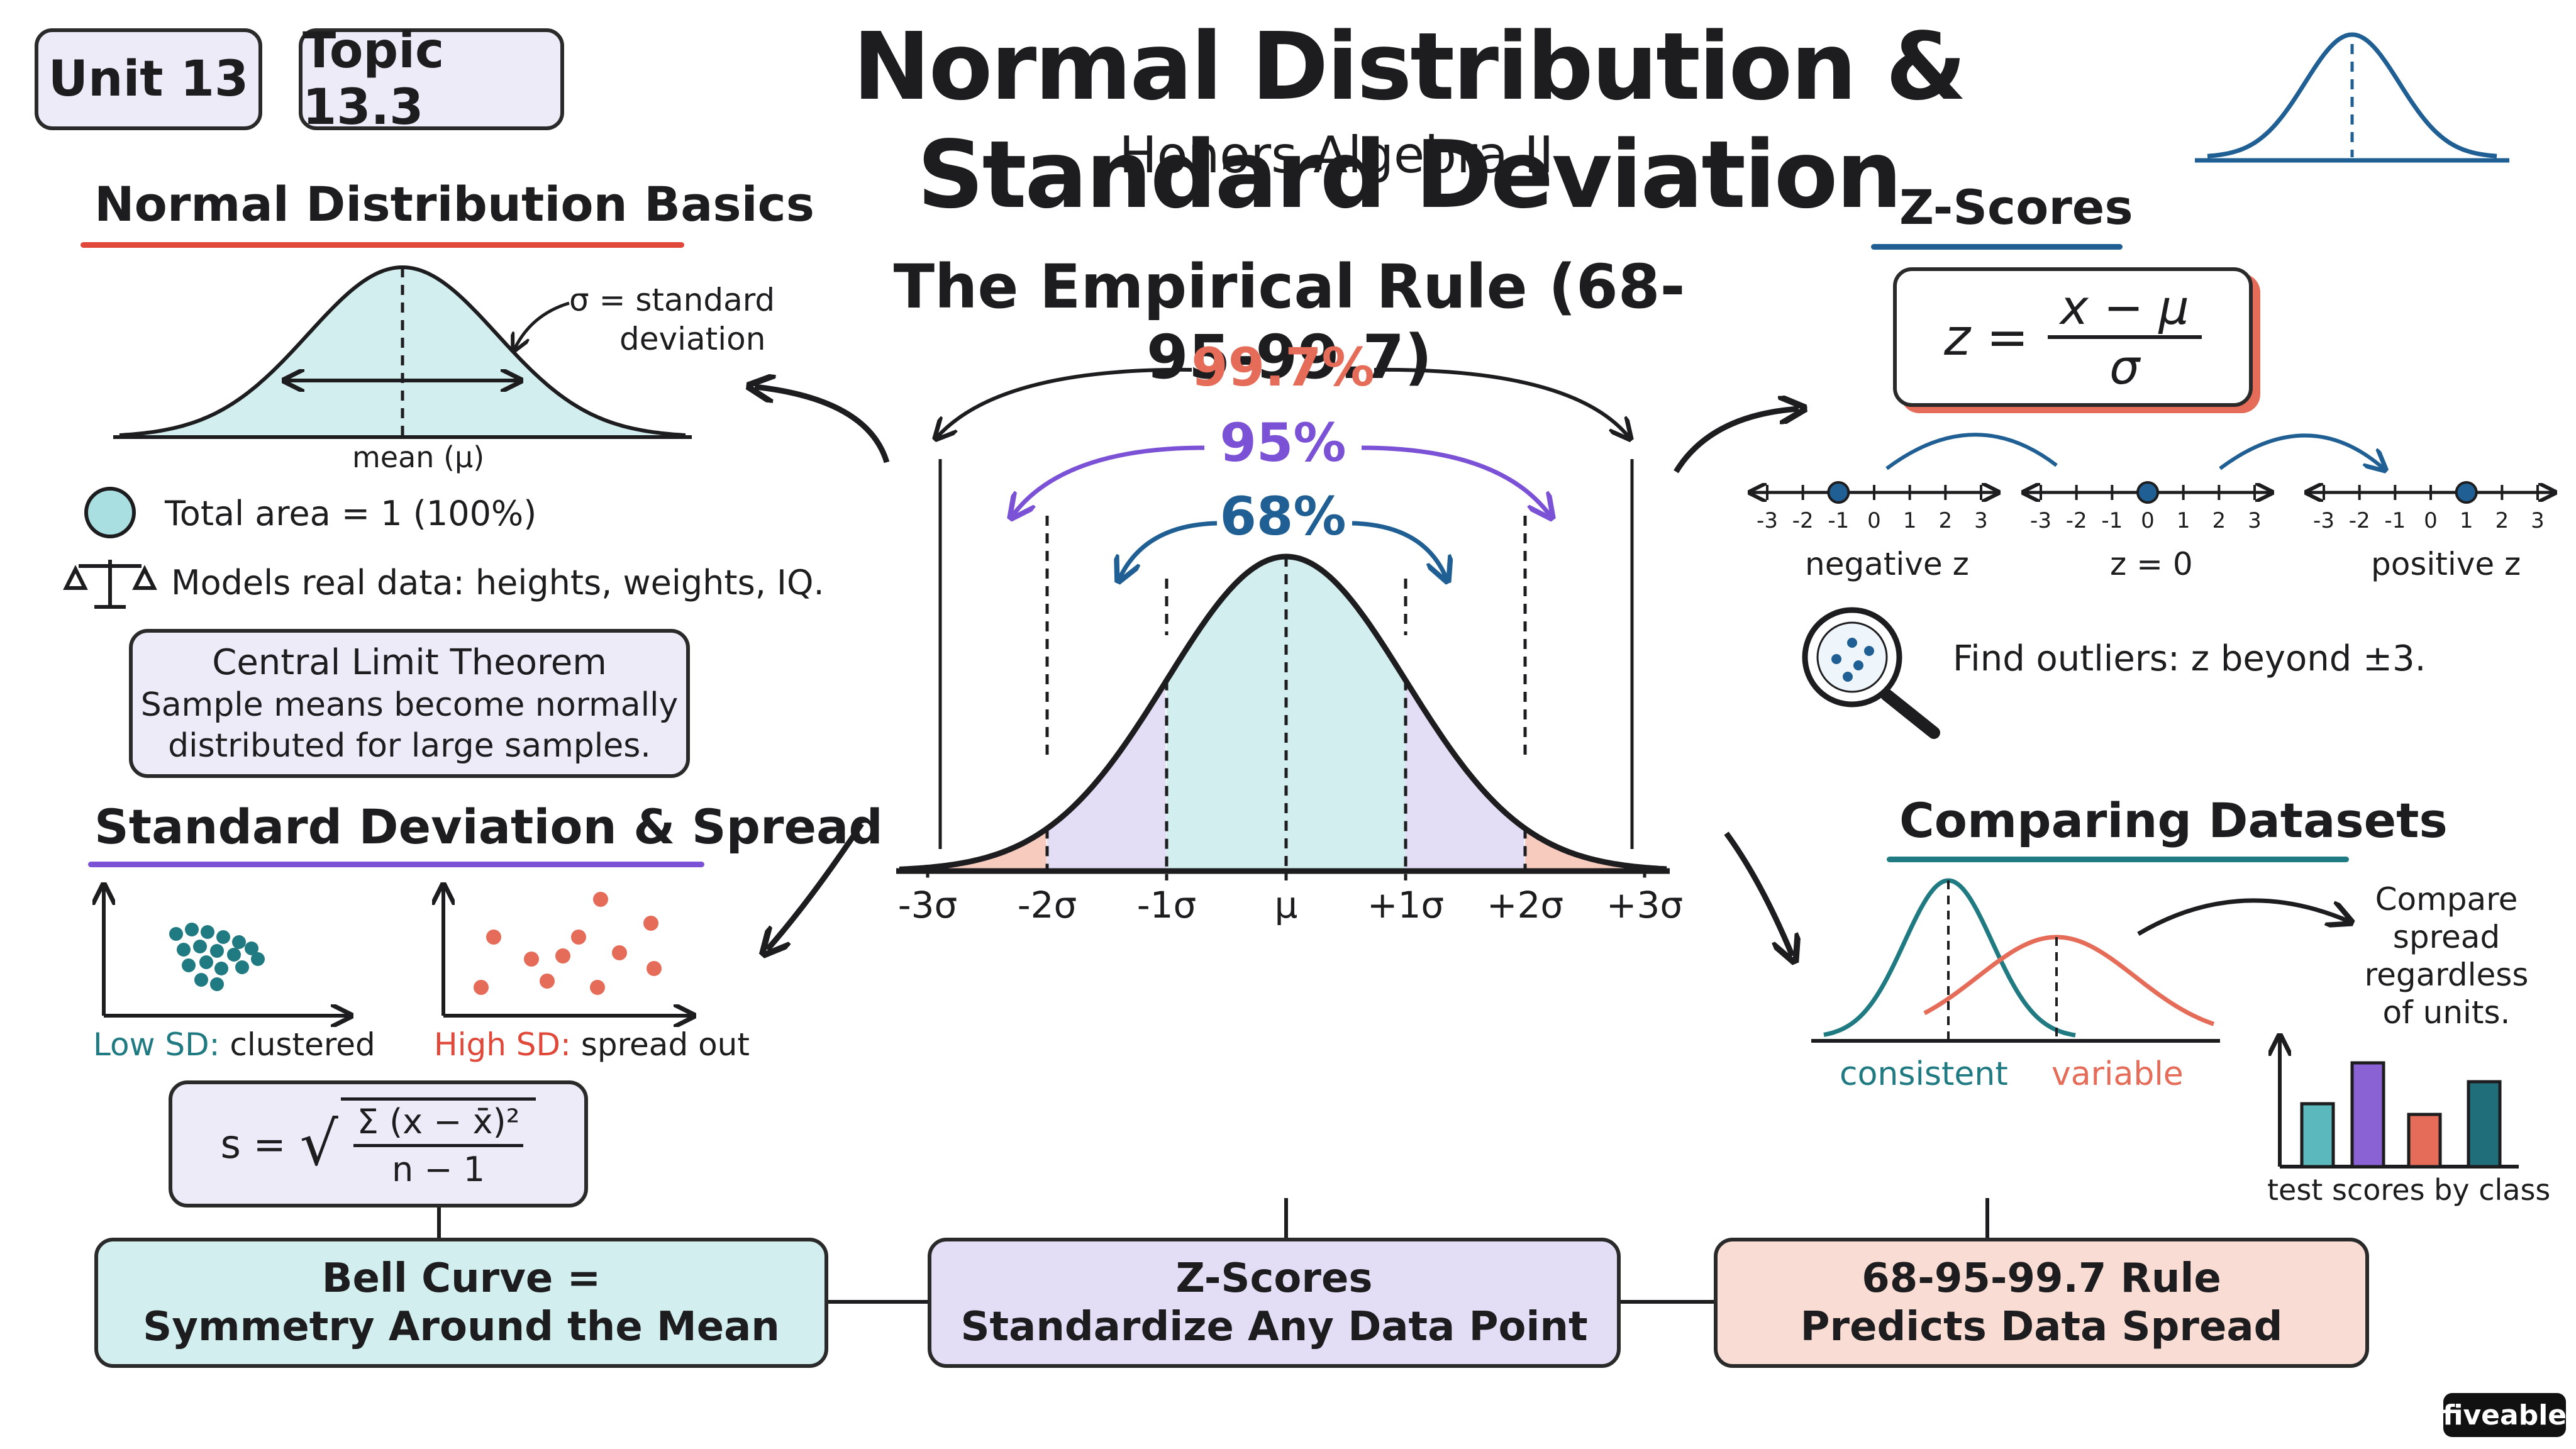 Image resolution: width=2576 pixels, height=1449 pixels. What do you see at coordinates (156, 1044) in the screenshot?
I see `low-sd-prefix: Low SD:` at bounding box center [156, 1044].